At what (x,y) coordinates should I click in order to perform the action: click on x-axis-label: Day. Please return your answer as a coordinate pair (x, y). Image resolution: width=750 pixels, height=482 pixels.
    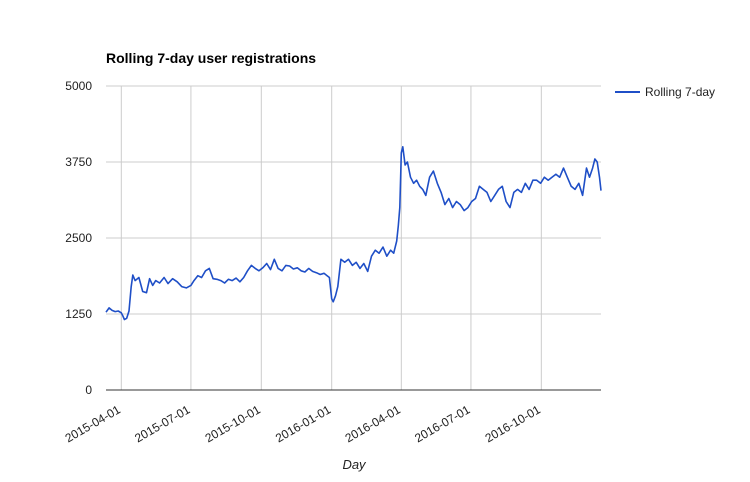
    Looking at the image, I should click on (354, 464).